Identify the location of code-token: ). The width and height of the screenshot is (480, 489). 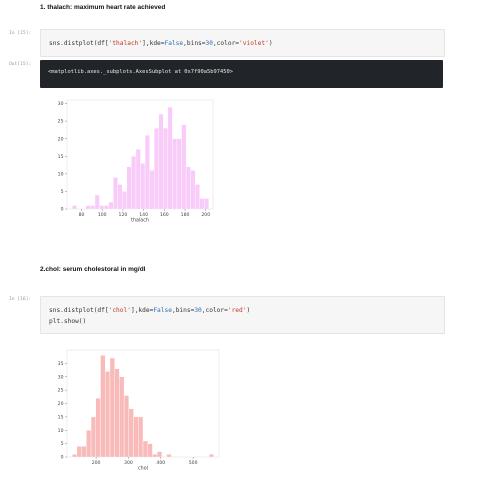
(248, 310).